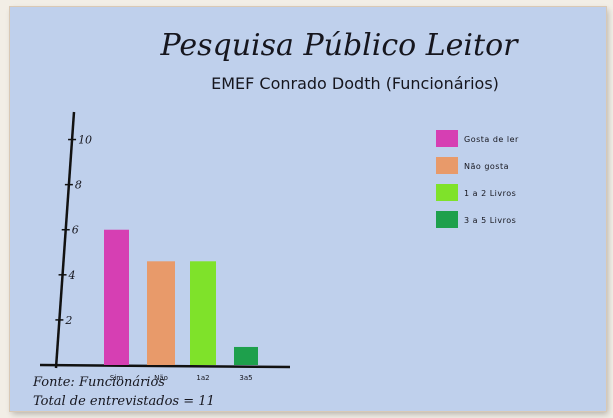  I want to click on y-tick-label: 10, so click(85, 140).